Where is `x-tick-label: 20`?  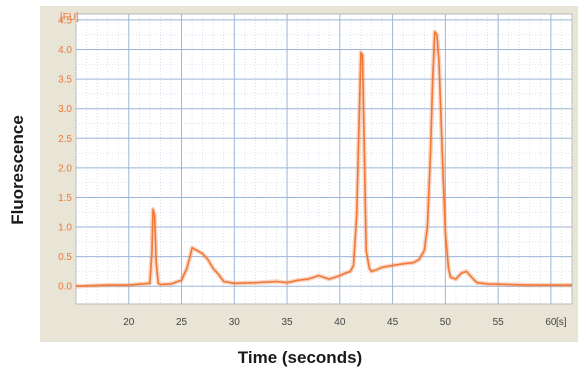
x-tick-label: 20 is located at coordinates (129, 322).